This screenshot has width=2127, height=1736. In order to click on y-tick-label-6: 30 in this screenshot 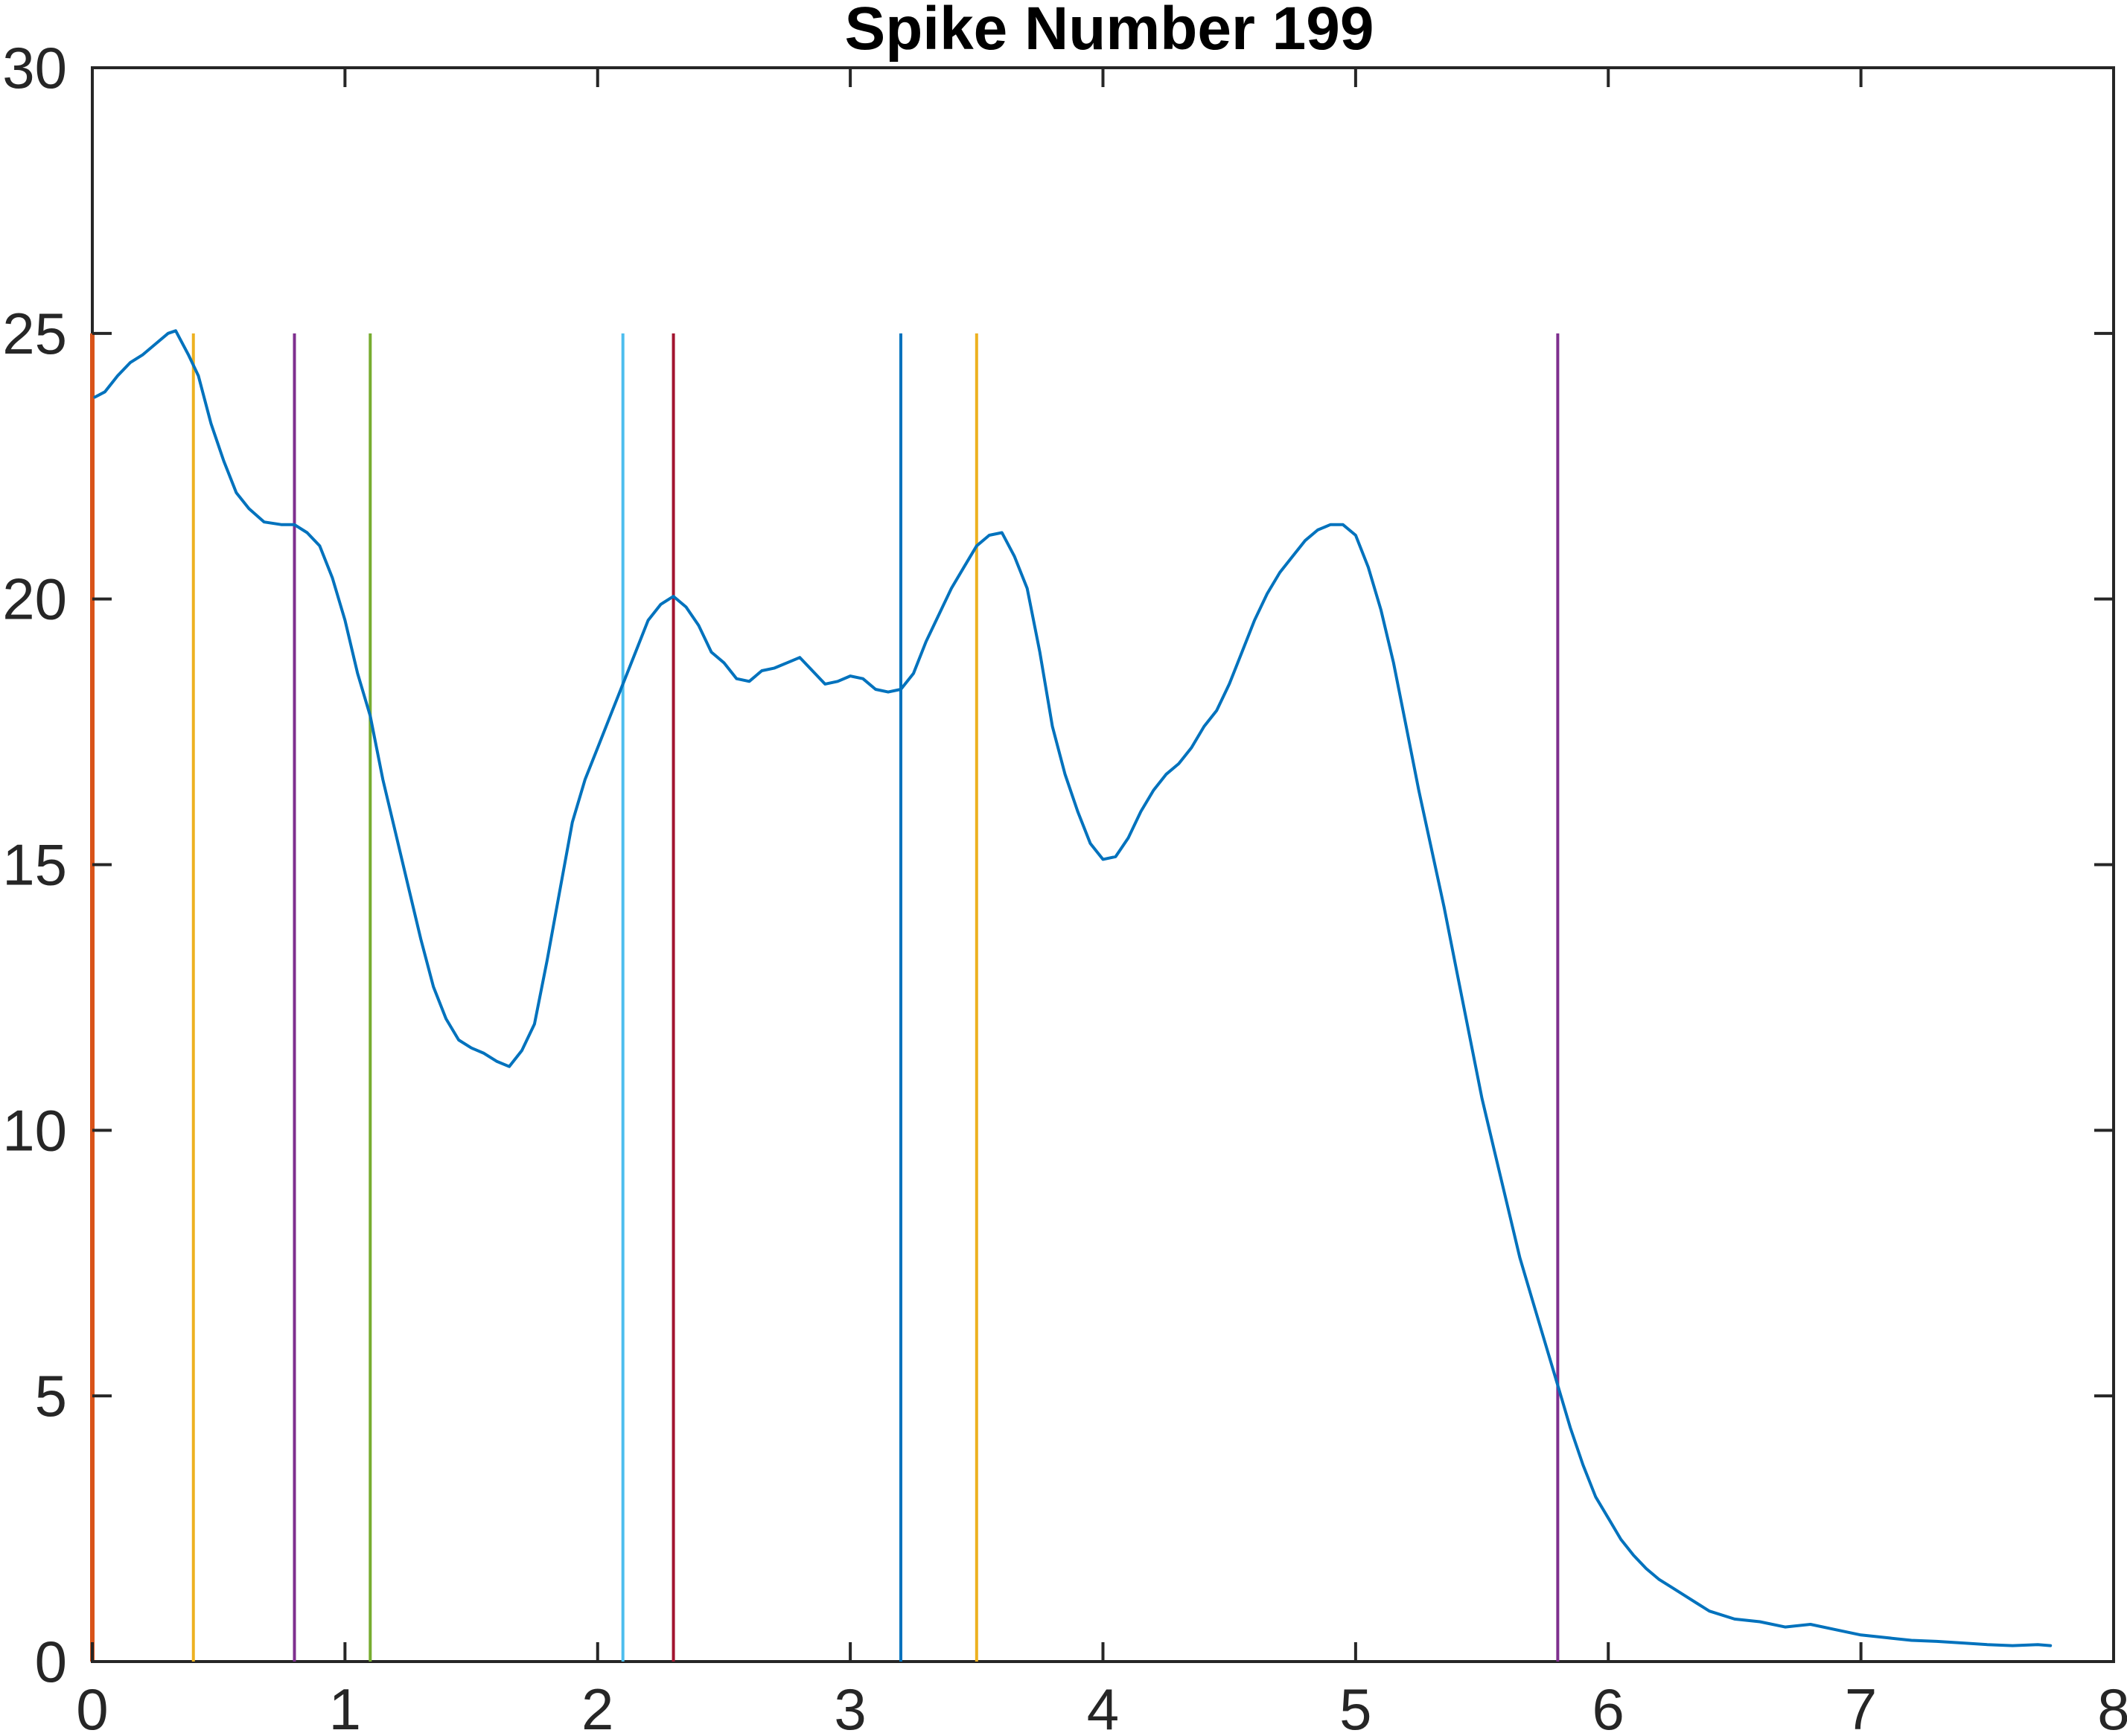, I will do `click(34, 67)`.